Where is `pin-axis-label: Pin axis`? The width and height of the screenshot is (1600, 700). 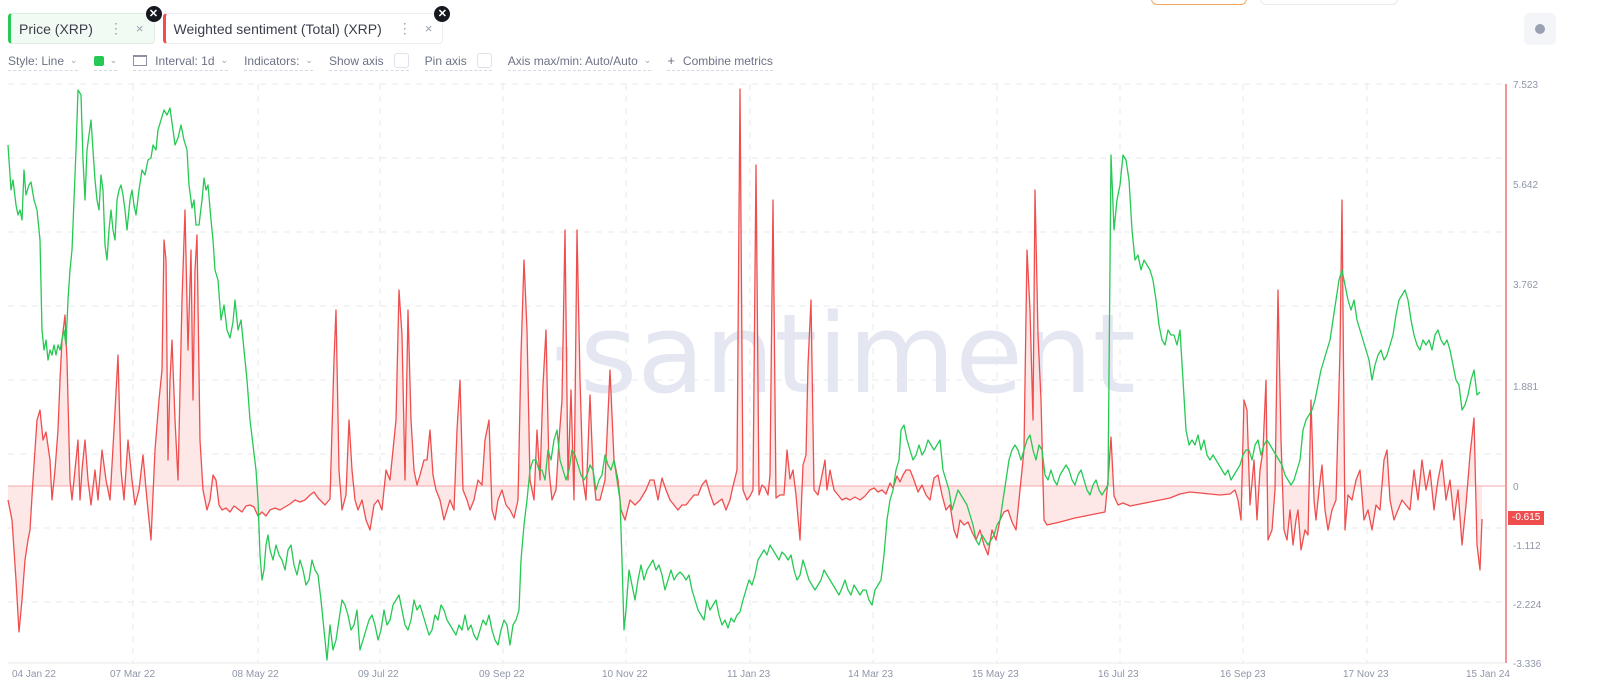 pin-axis-label: Pin axis is located at coordinates (445, 60).